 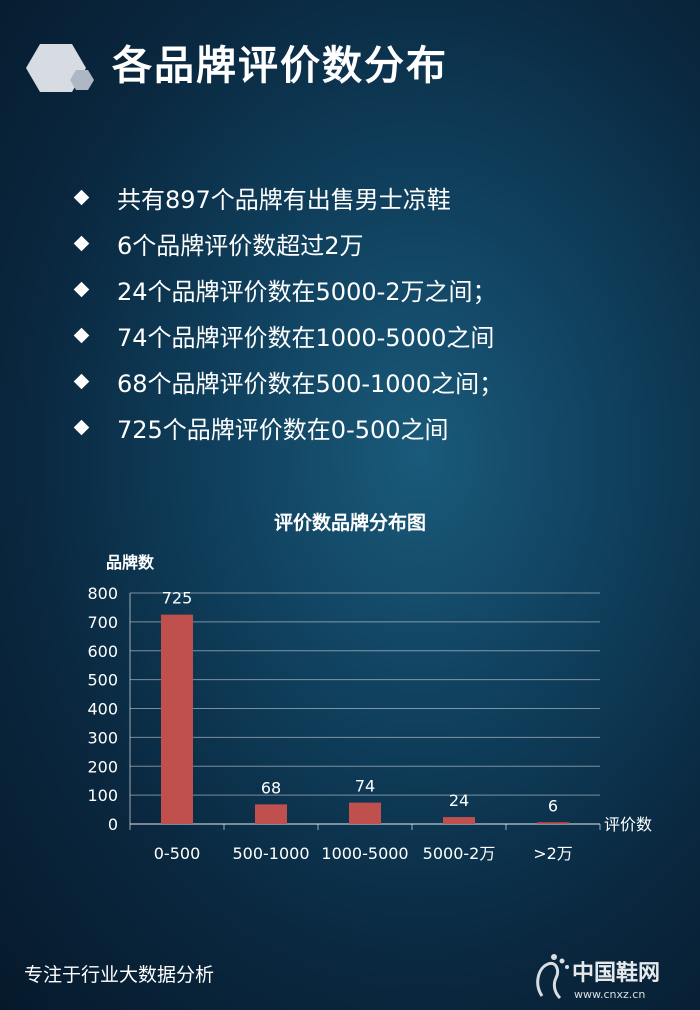 I want to click on y-tick-label: 700, so click(x=102, y=622).